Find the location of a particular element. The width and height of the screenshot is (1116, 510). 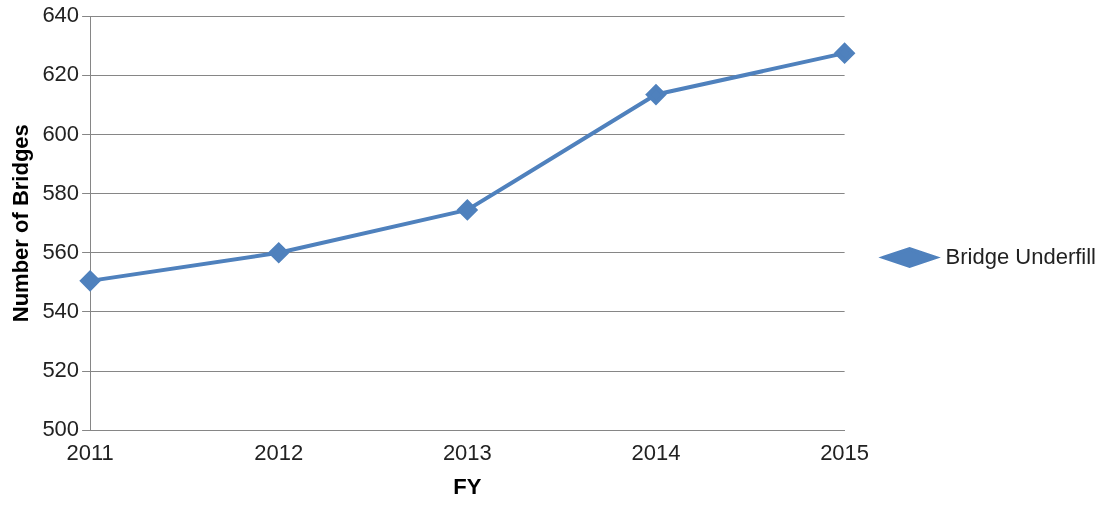

y-tick-label: 540 is located at coordinates (61, 310).